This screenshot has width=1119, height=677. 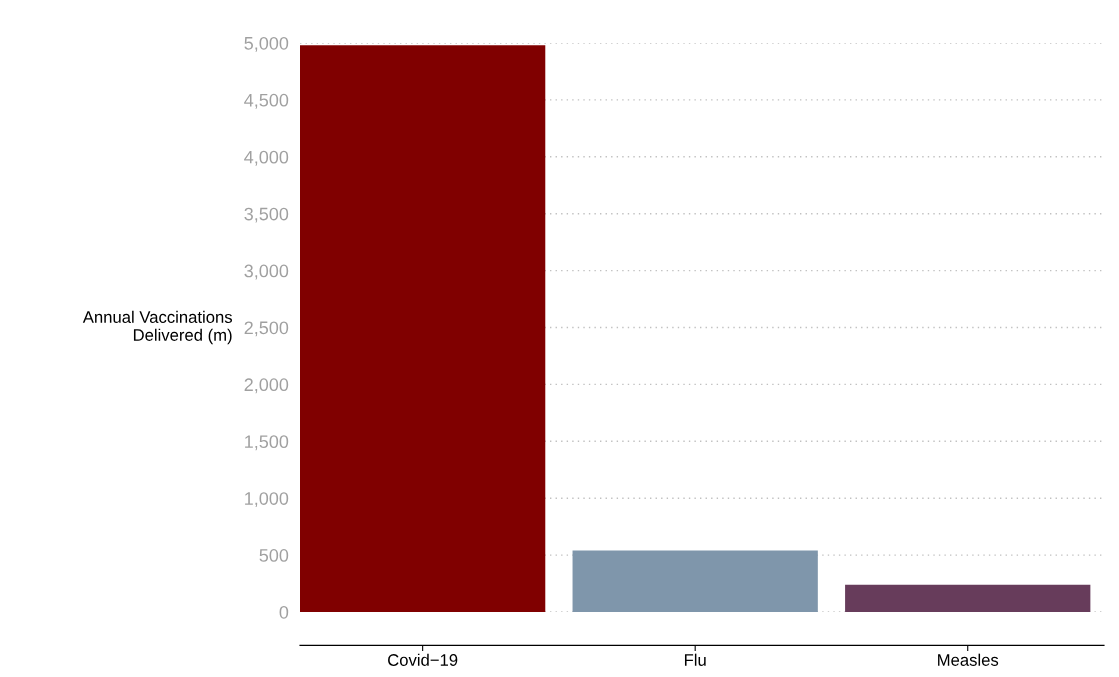 I want to click on x-tick-label: Measles, so click(x=968, y=659).